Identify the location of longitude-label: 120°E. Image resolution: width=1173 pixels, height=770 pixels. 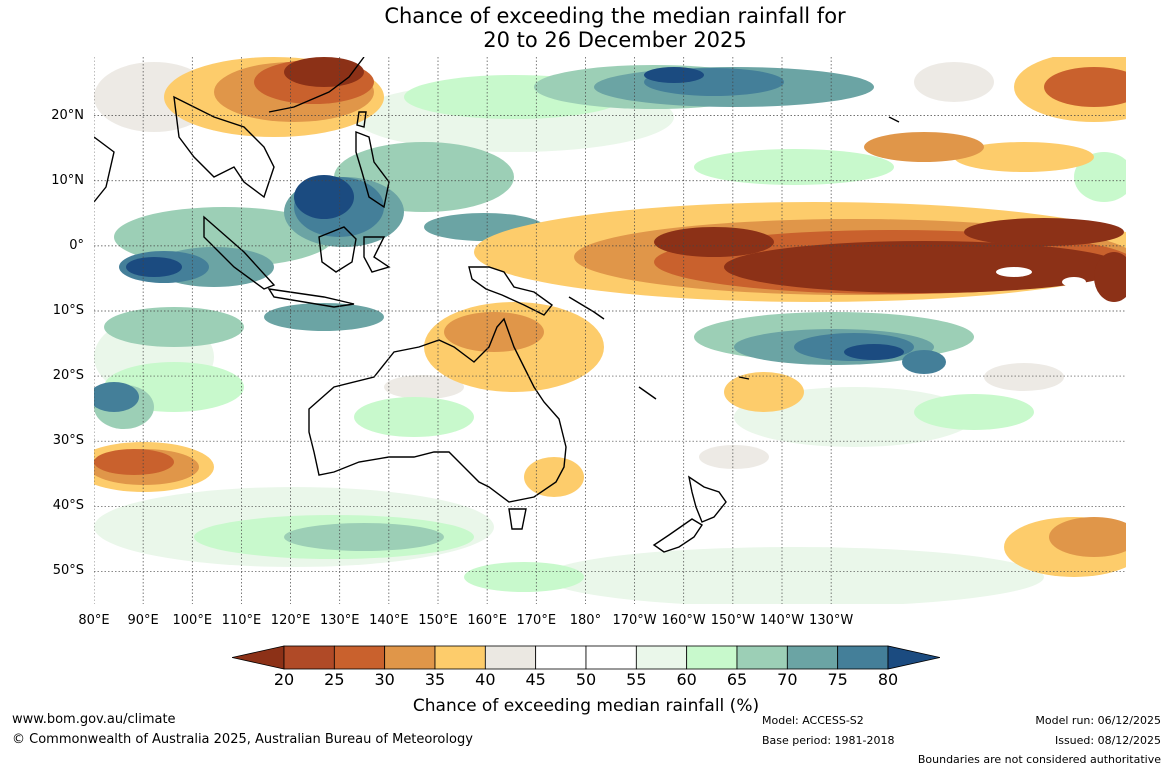
(290, 620).